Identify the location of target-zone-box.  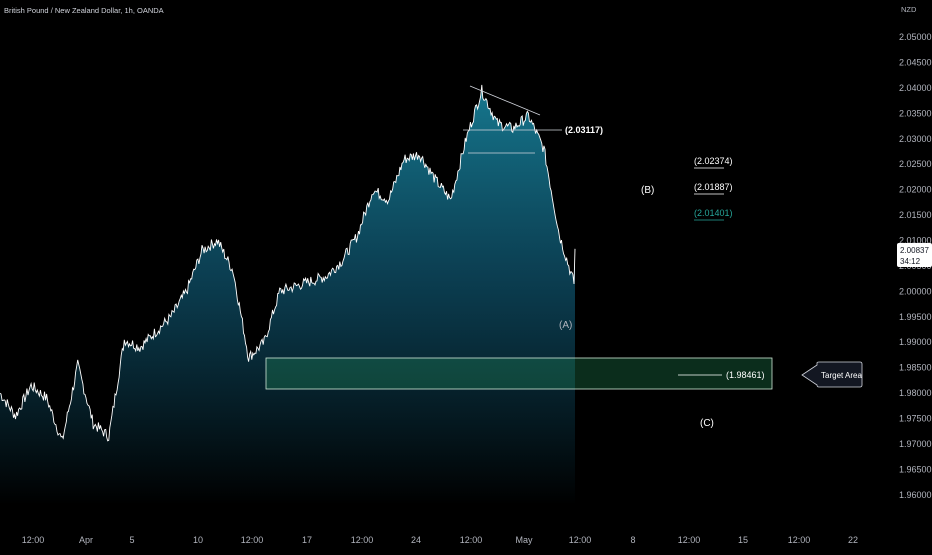
(519, 373).